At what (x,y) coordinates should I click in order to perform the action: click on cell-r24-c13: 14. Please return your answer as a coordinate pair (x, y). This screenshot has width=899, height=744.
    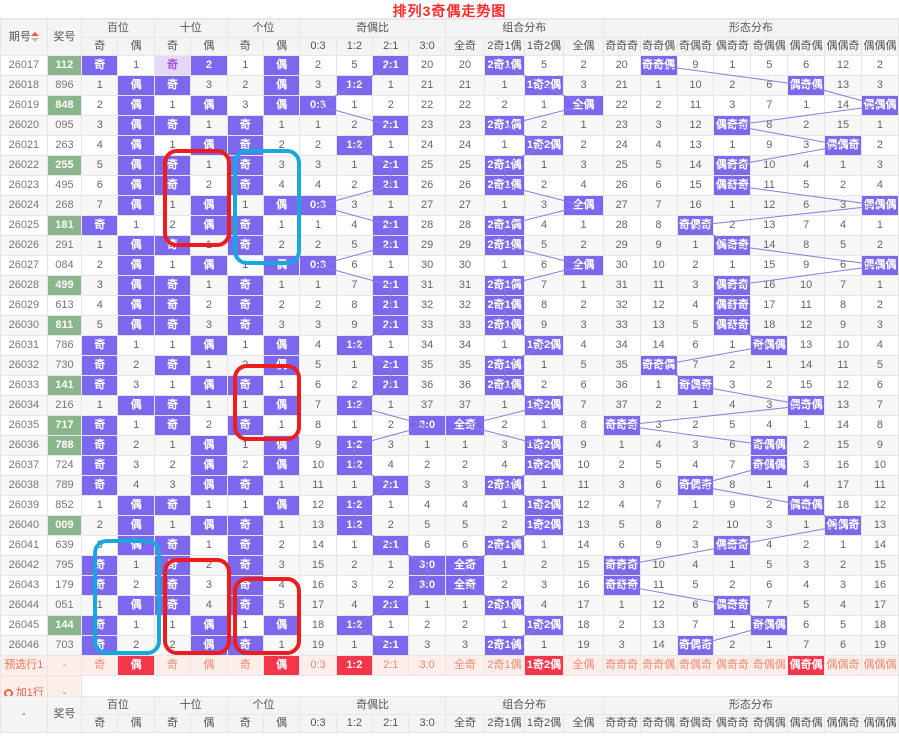
    Looking at the image, I should click on (583, 545).